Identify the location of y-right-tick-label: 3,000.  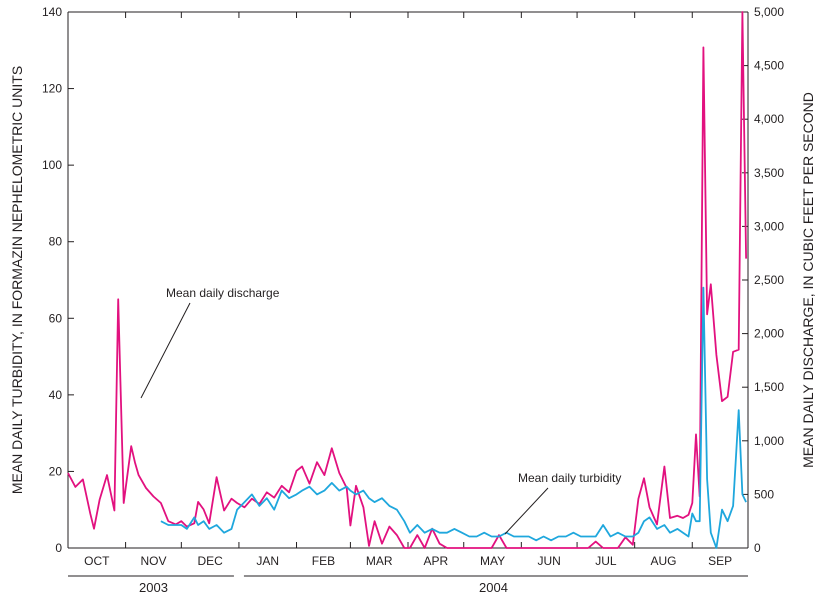
(769, 226).